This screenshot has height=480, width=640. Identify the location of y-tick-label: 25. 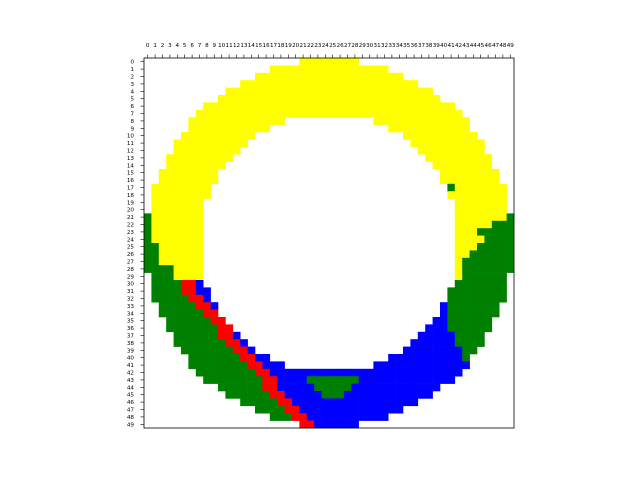
(131, 248).